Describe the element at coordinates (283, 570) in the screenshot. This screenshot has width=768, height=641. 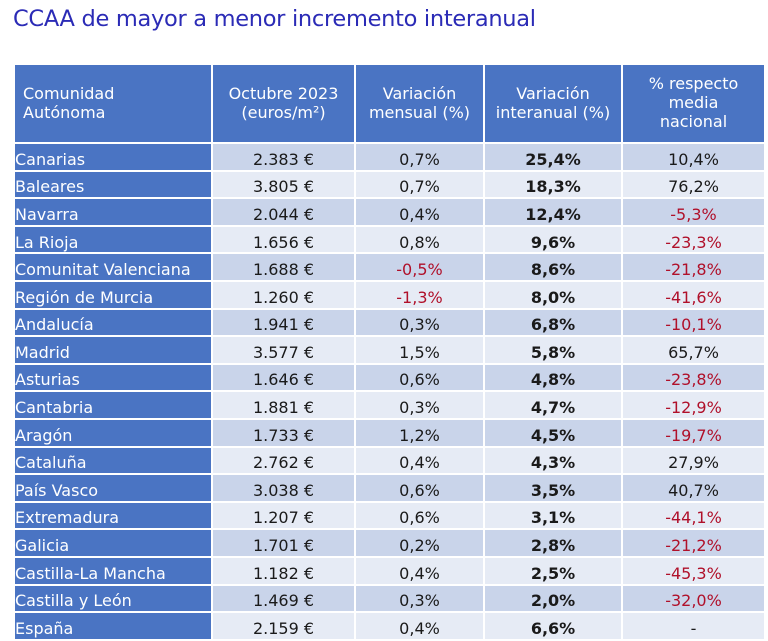
I see `price-cell: 1.182 €` at that location.